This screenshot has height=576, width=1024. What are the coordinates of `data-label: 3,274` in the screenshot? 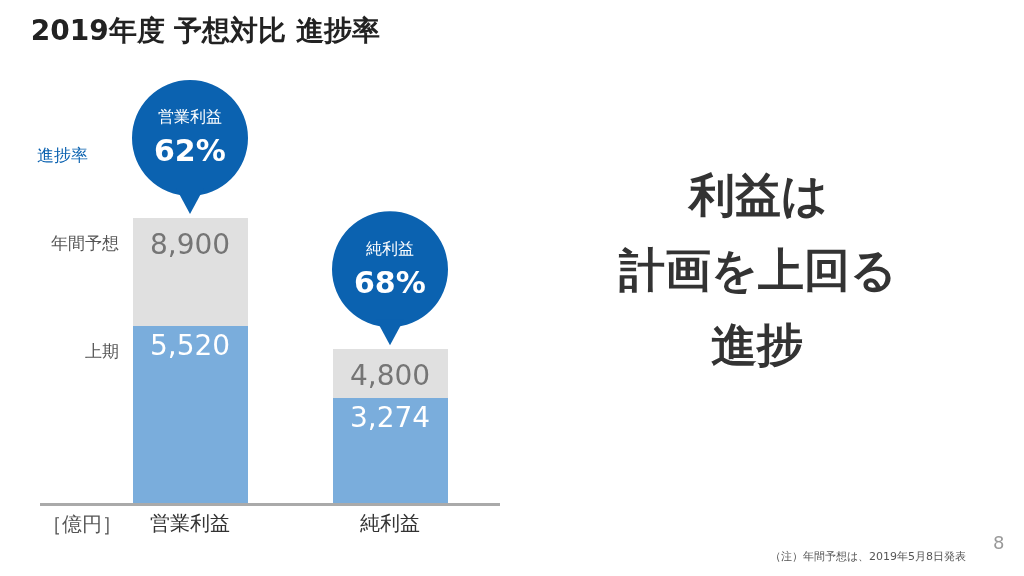 It's located at (390, 418).